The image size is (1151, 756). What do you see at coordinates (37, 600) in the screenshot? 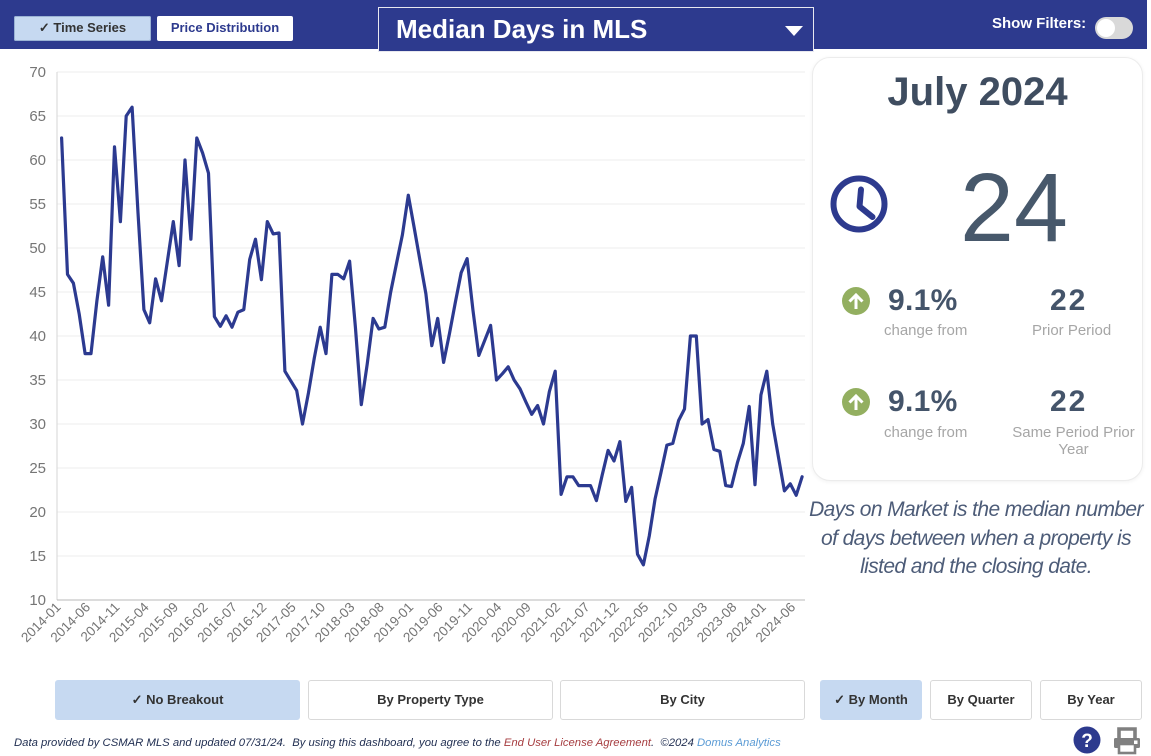
I see `svg-text: 10` at bounding box center [37, 600].